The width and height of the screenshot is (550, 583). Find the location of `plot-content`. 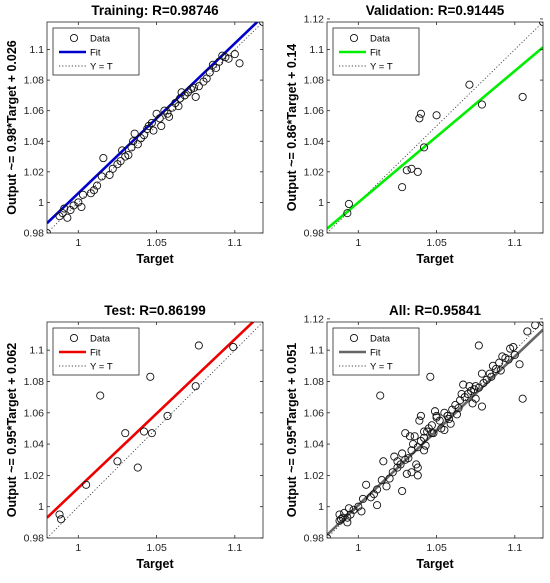

plot-content is located at coordinates (155, 127).